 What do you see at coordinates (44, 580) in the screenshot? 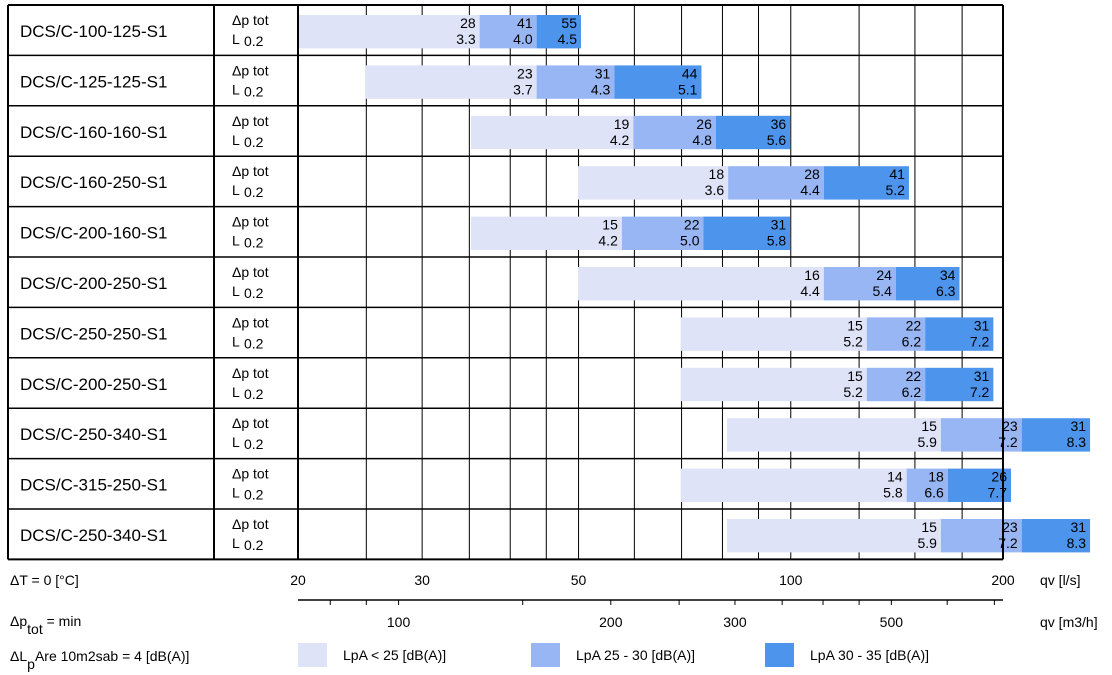
I see `delta-t-label: ΔT = 0 [°C]` at bounding box center [44, 580].